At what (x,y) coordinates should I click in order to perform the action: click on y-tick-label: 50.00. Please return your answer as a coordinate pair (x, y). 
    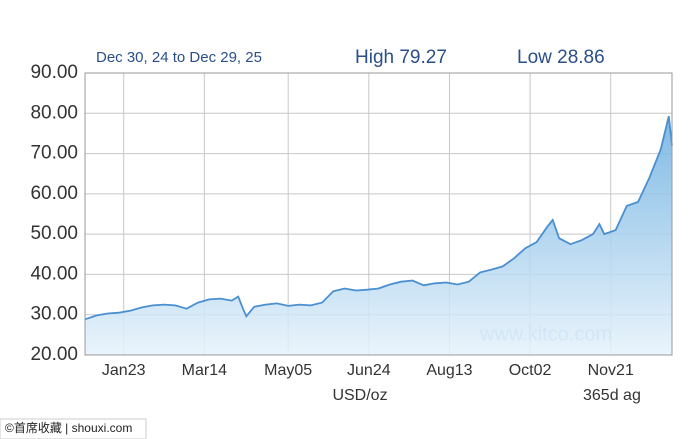
    Looking at the image, I should click on (54, 233).